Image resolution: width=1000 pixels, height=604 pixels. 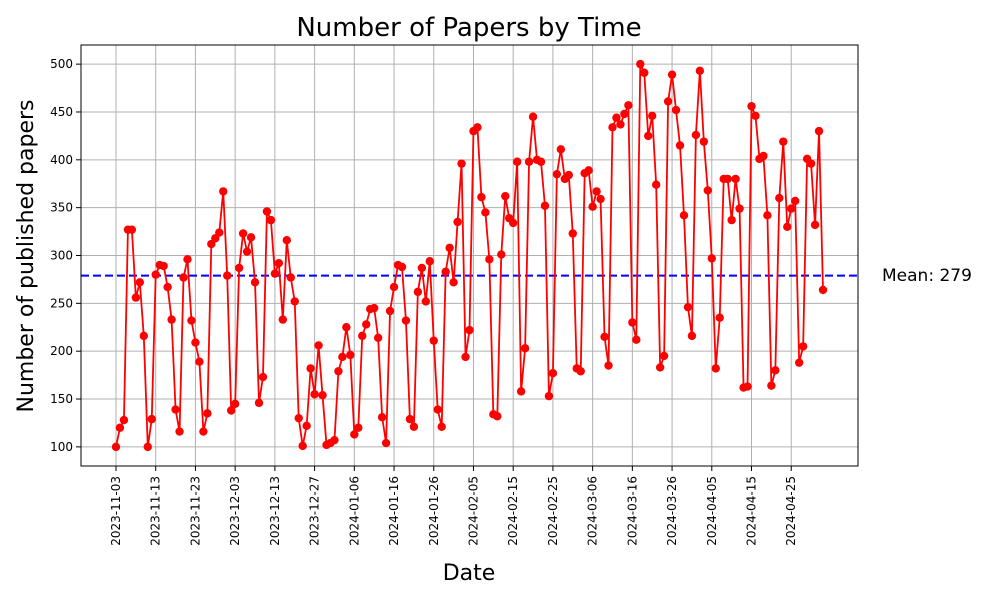 What do you see at coordinates (513, 511) in the screenshot?
I see `x-tick-label: 2024-02-15` at bounding box center [513, 511].